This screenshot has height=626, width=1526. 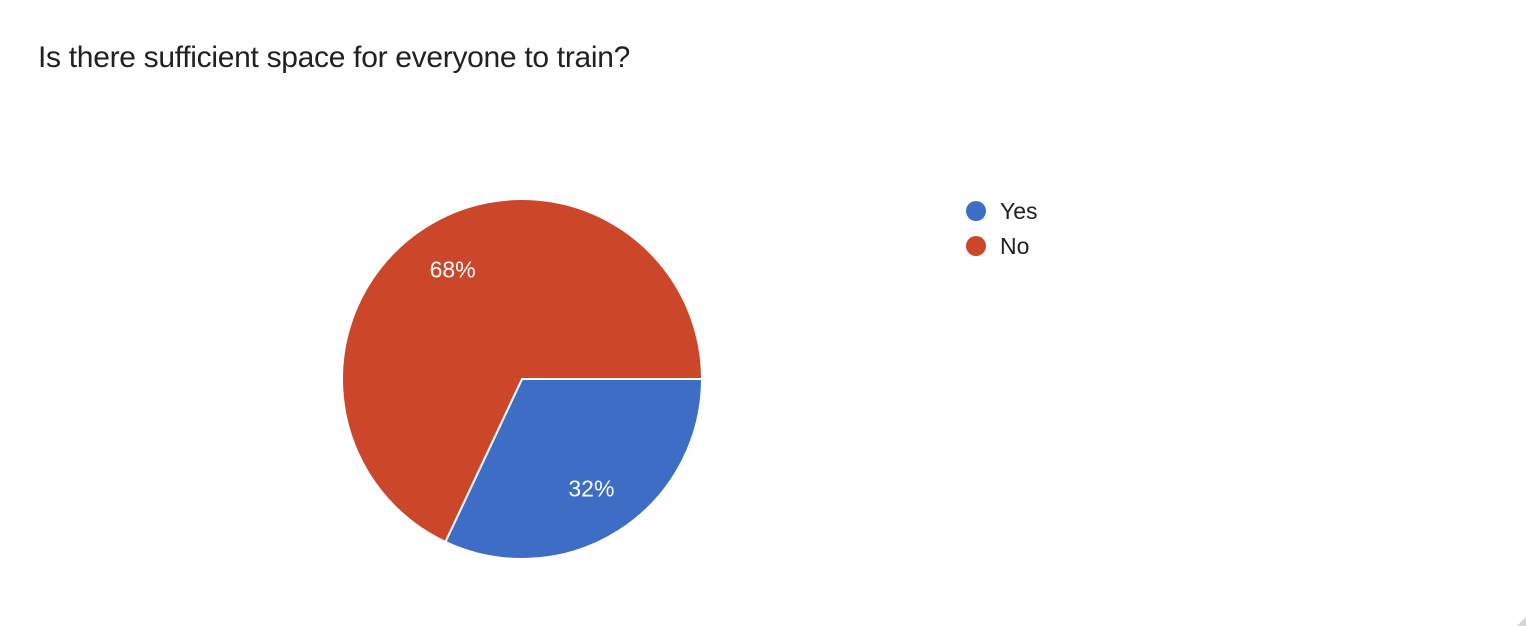 I want to click on window-resize-corner-icon, so click(x=1521, y=621).